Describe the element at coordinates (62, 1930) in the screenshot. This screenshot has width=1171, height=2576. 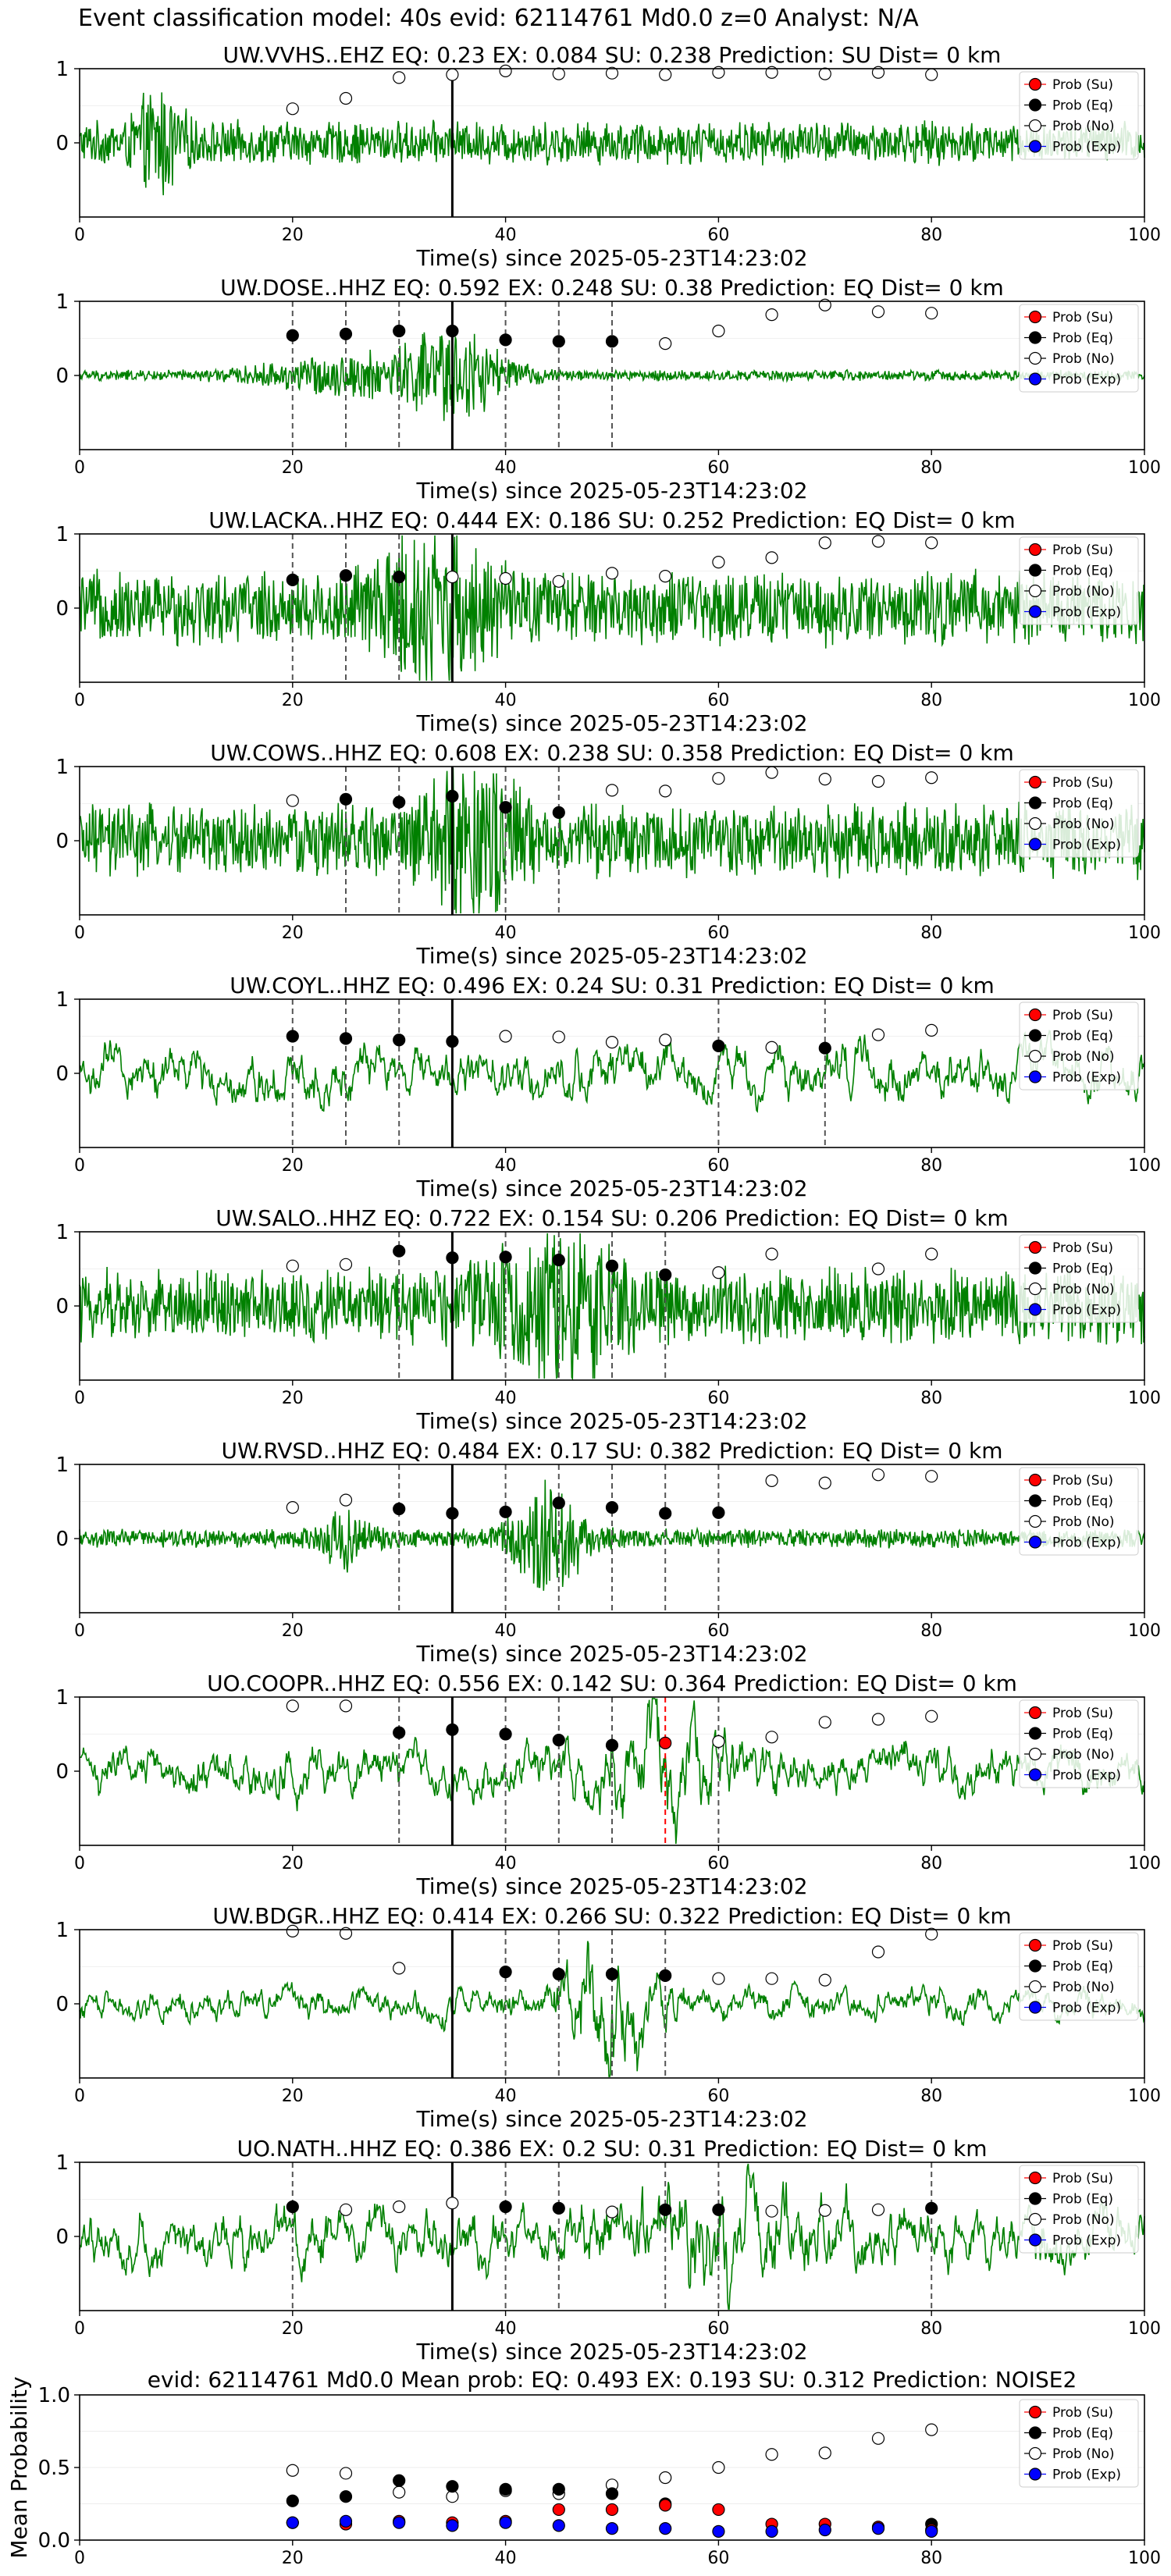
I see `y-tick-label: 1` at that location.